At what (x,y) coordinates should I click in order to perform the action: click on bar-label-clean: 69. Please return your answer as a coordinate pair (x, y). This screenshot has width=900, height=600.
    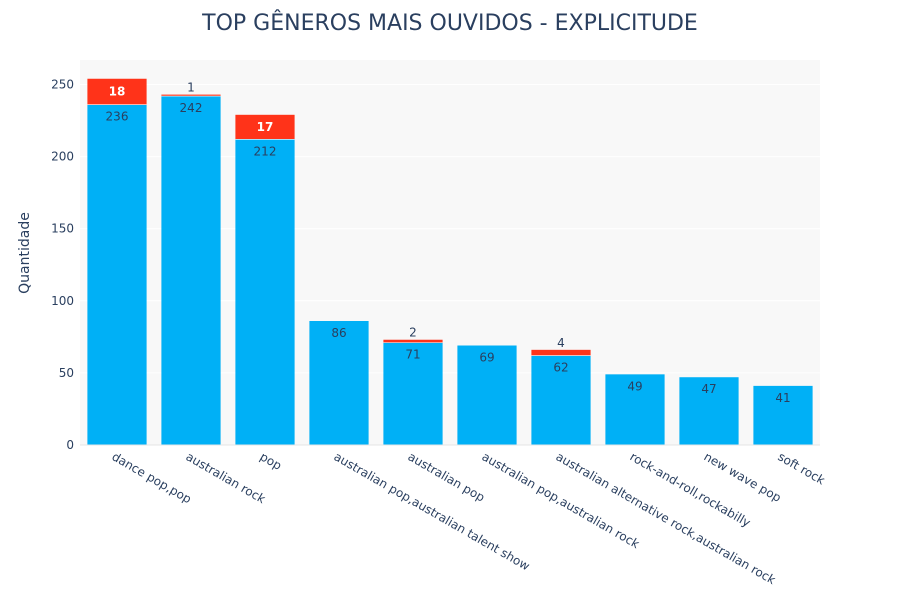
    Looking at the image, I should click on (486, 358).